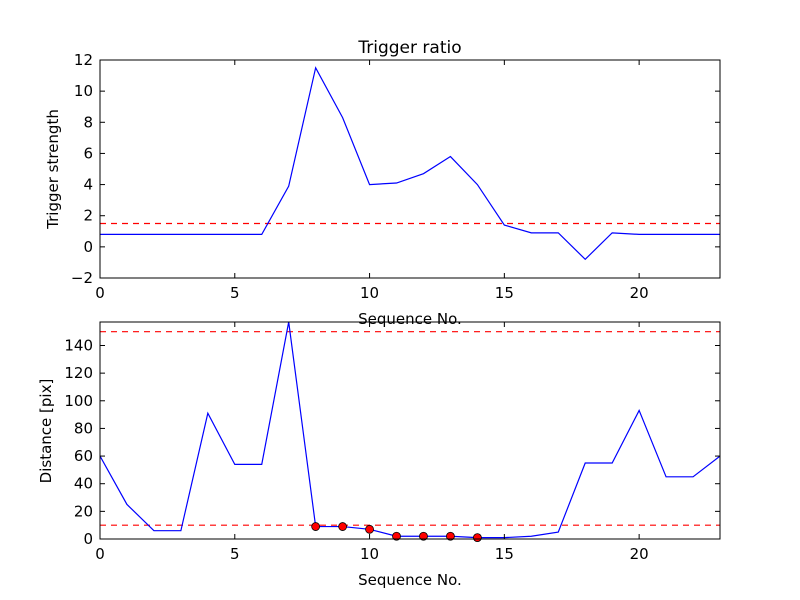 The image size is (800, 600). I want to click on y-tick-label: 100, so click(78, 401).